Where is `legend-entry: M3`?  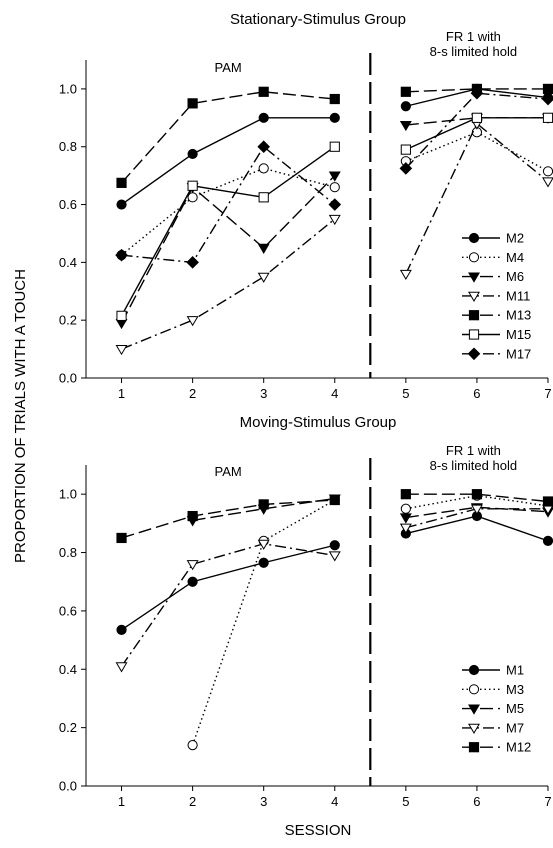 legend-entry: M3 is located at coordinates (493, 689).